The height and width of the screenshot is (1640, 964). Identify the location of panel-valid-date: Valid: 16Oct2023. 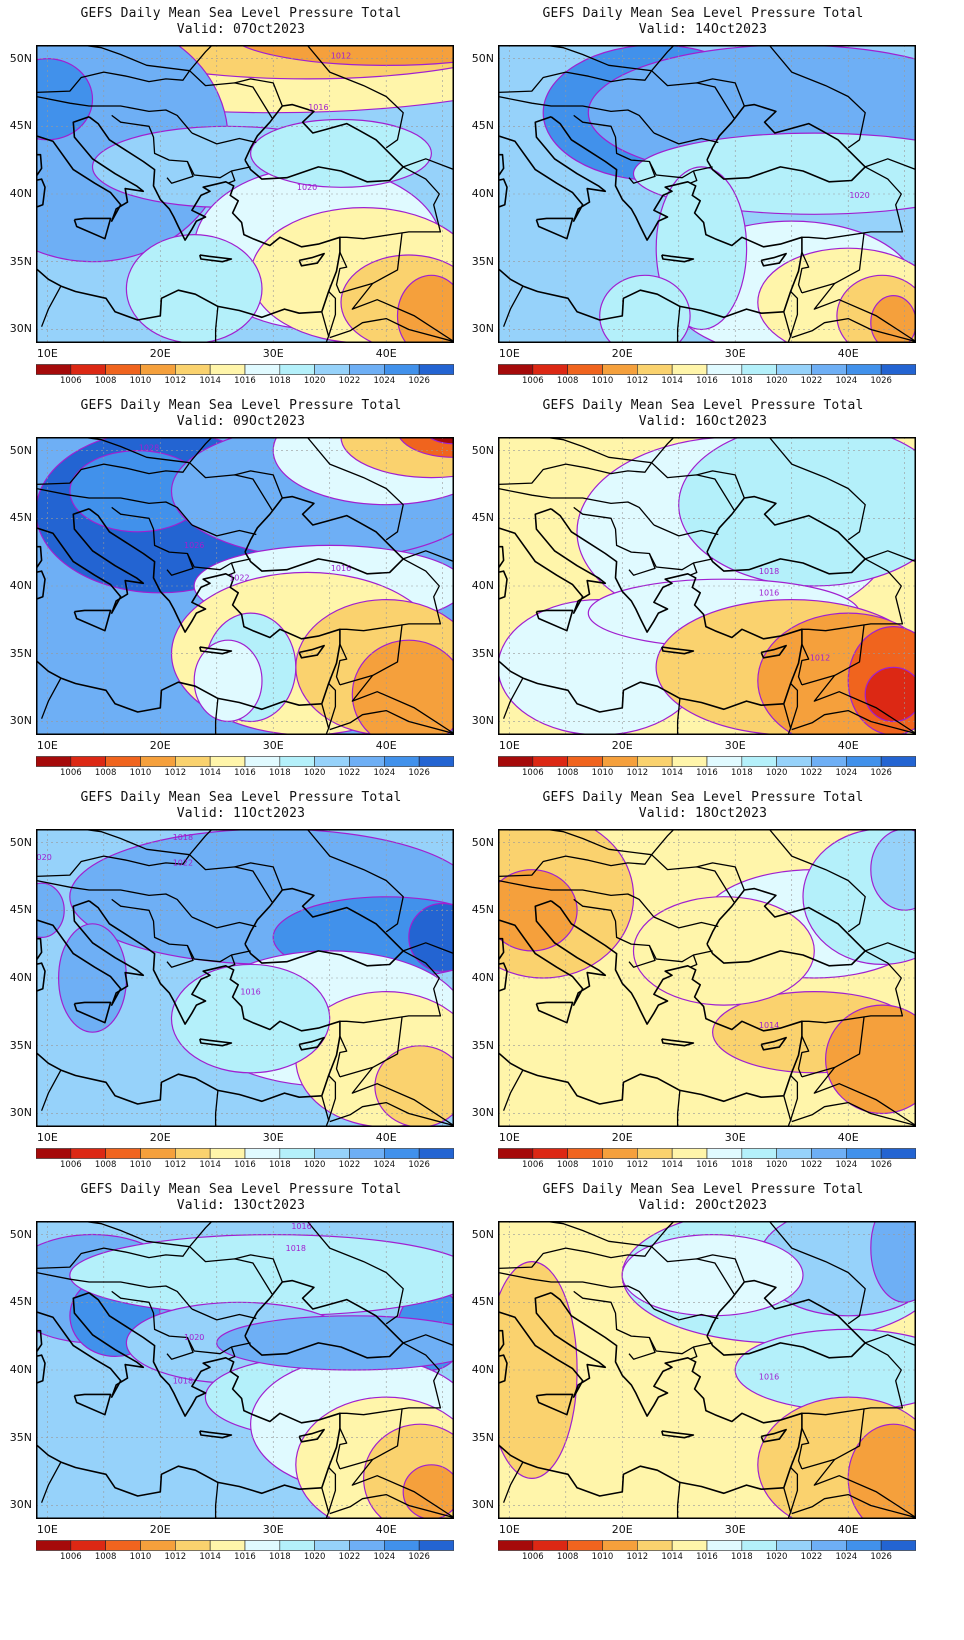
(703, 421).